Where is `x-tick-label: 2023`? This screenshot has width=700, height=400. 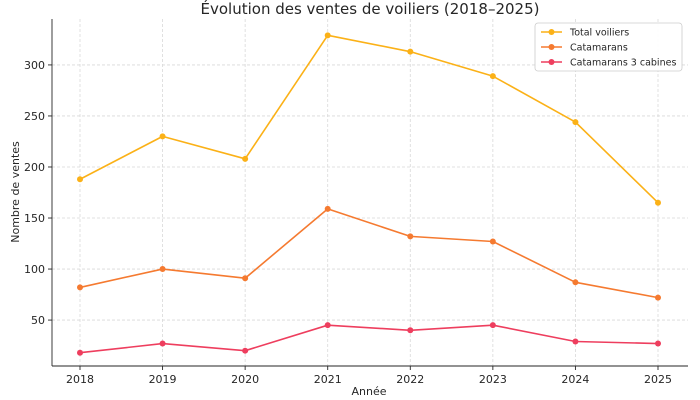 x-tick-label: 2023 is located at coordinates (493, 379).